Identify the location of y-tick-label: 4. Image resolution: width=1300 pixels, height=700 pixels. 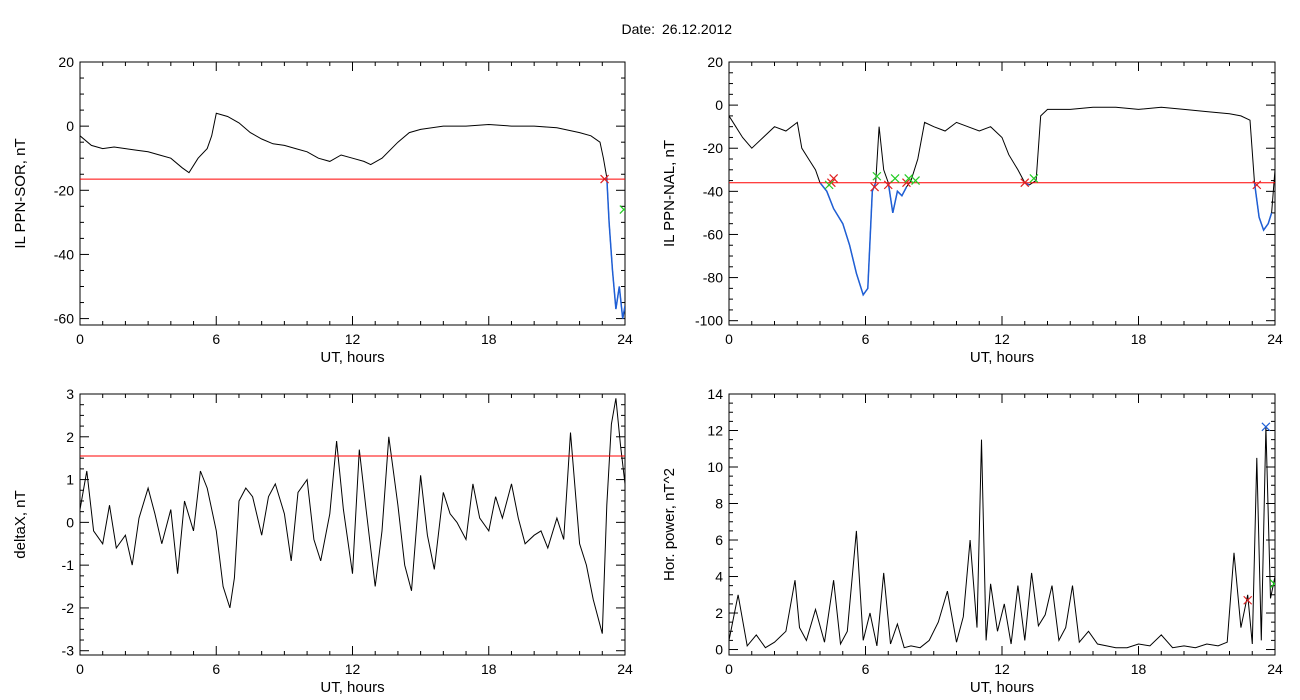
(719, 577).